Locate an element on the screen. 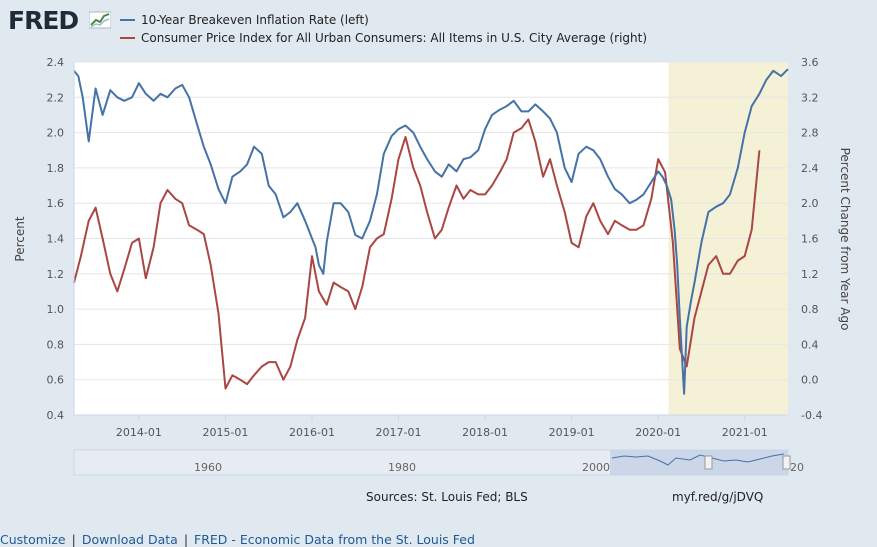 Image resolution: width=877 pixels, height=547 pixels. left-axis-ticks: 0.4 0.6 0.8 1.0 1.2 1.4 1.6 1.8 2.0 2.2 2.4 is located at coordinates (56, 239).